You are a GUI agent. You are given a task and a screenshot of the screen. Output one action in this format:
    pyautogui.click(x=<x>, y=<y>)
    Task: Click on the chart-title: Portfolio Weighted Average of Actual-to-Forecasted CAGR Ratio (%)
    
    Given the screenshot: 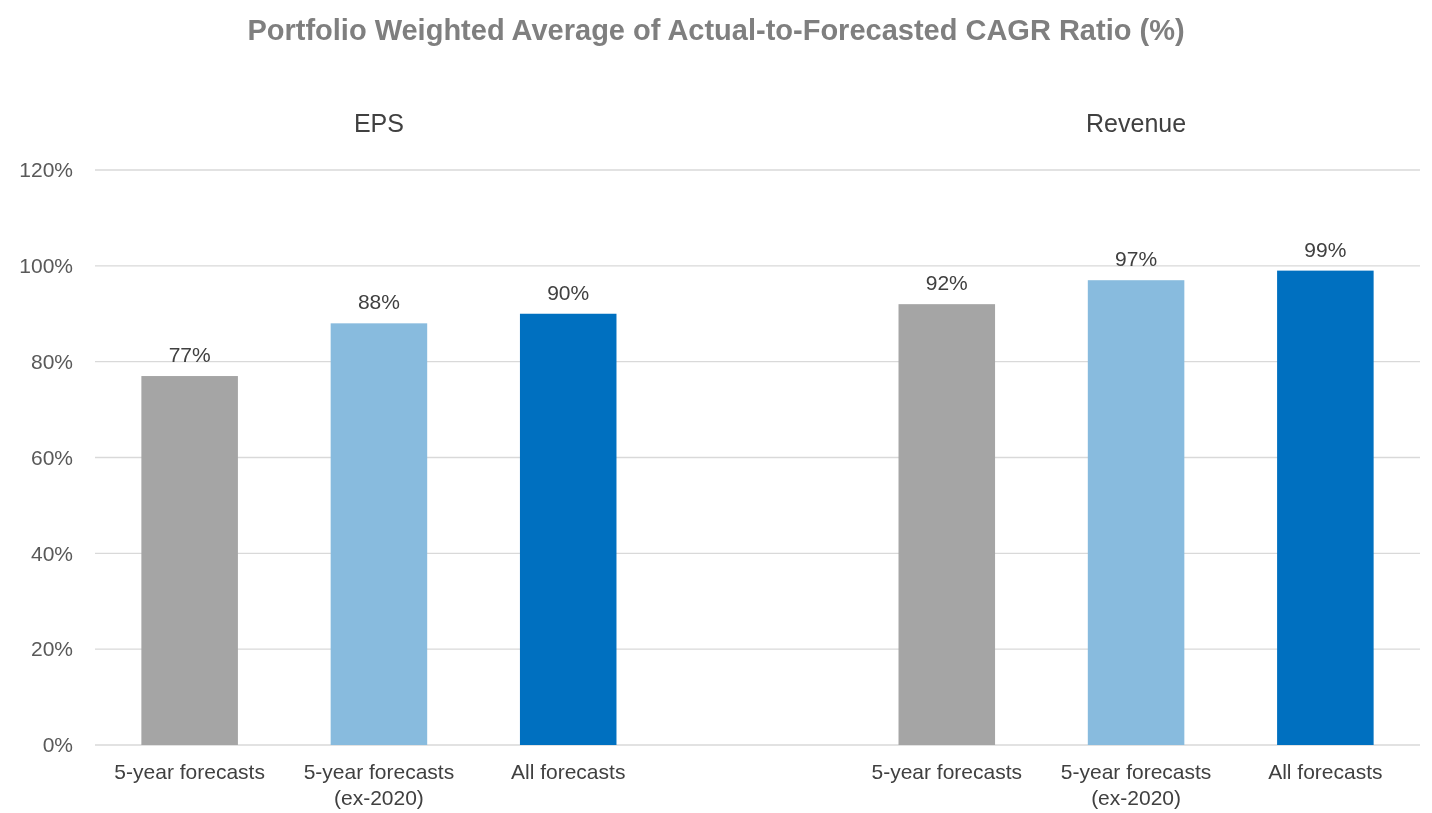 What is the action you would take?
    pyautogui.click(x=716, y=30)
    